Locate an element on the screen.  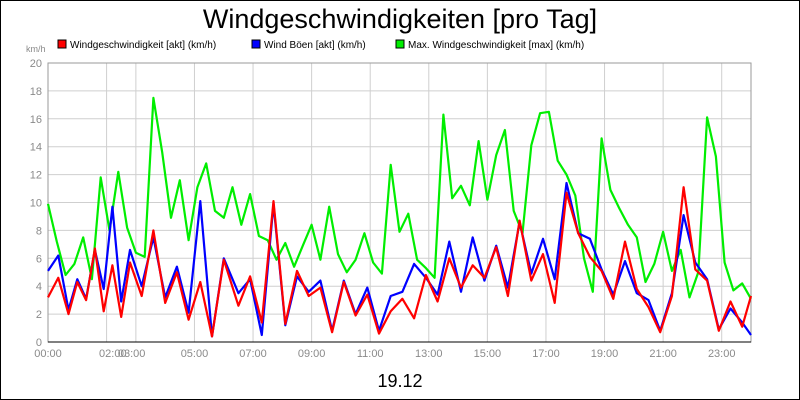
y-tick-label: 10 is located at coordinates (36, 204).